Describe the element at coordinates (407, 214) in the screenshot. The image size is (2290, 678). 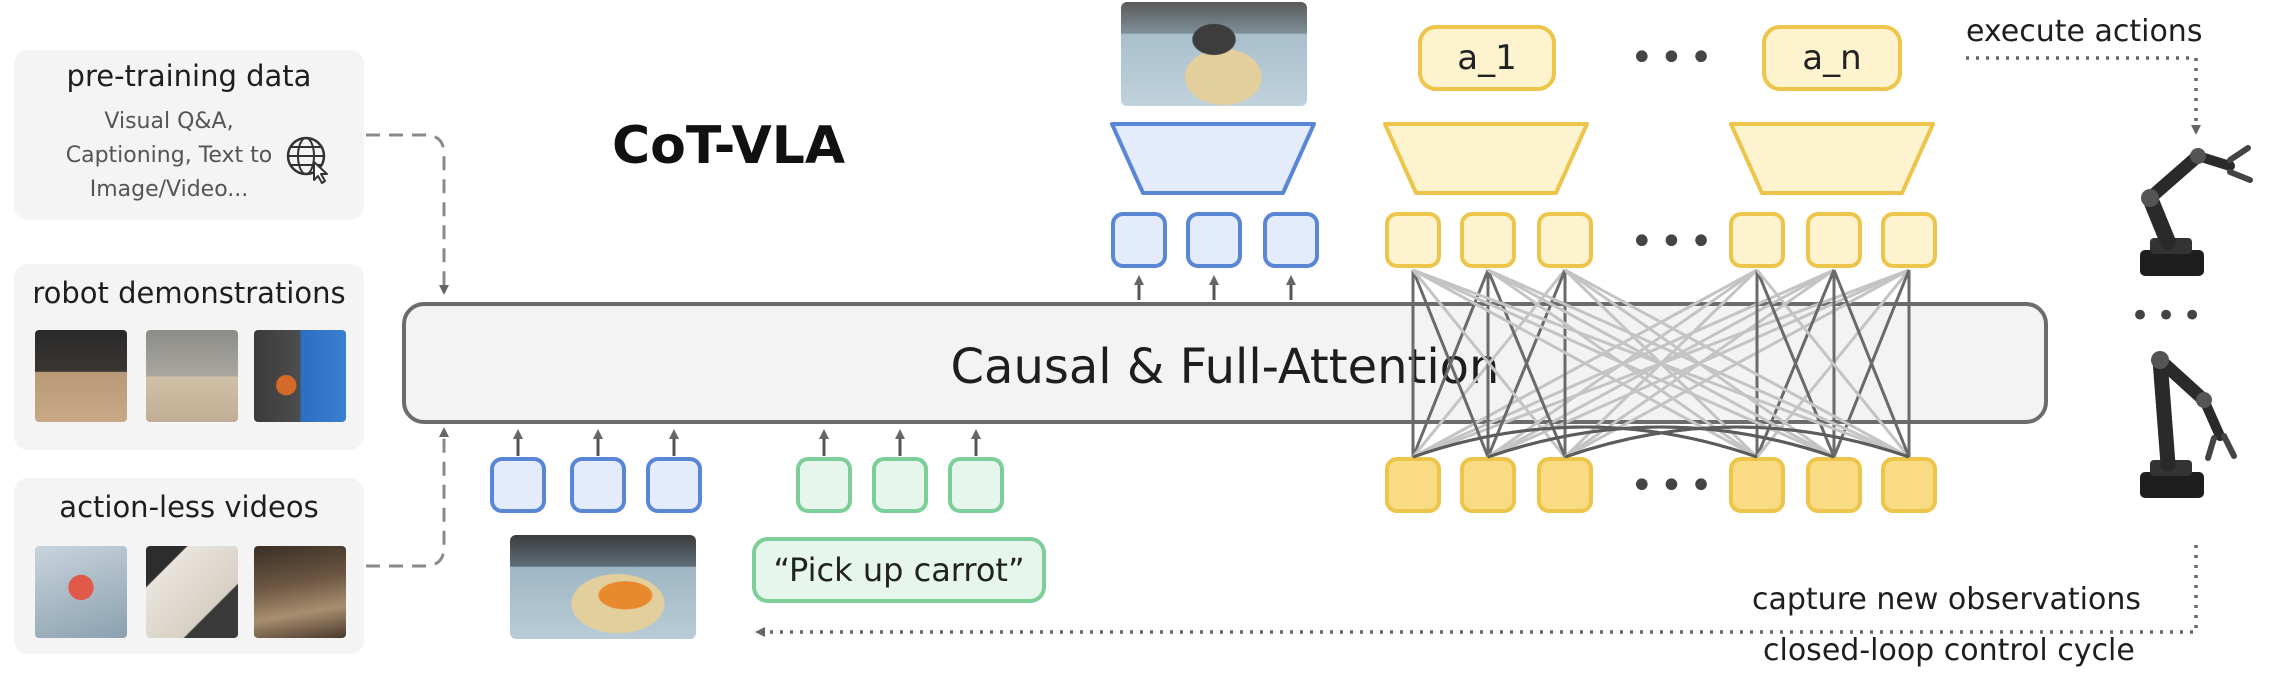
I see `pretraining-feed-arrow` at that location.